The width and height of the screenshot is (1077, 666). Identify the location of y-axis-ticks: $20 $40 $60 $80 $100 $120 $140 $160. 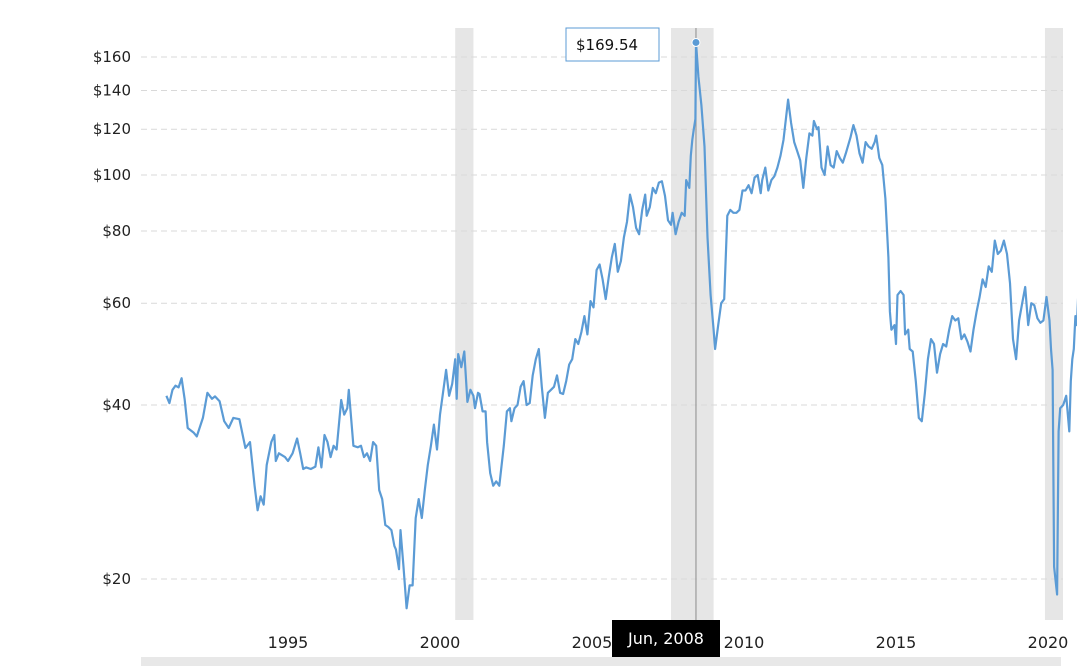
(112, 318).